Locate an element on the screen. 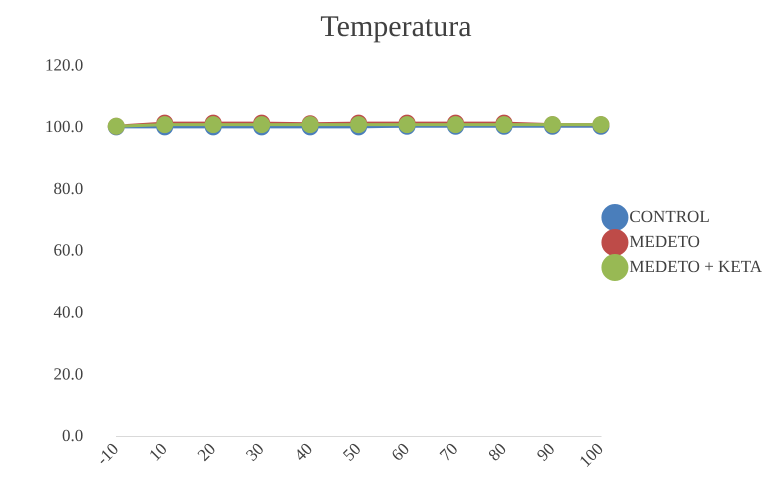 The width and height of the screenshot is (782, 490). y-tick-label: 60.0 is located at coordinates (69, 250).